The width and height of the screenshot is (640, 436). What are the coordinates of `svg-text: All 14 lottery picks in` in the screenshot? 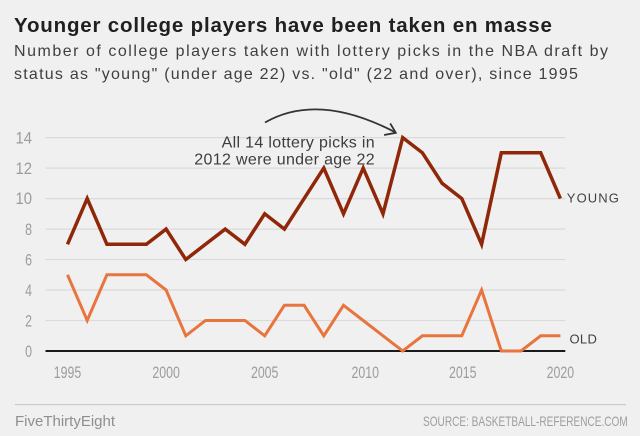 It's located at (298, 142).